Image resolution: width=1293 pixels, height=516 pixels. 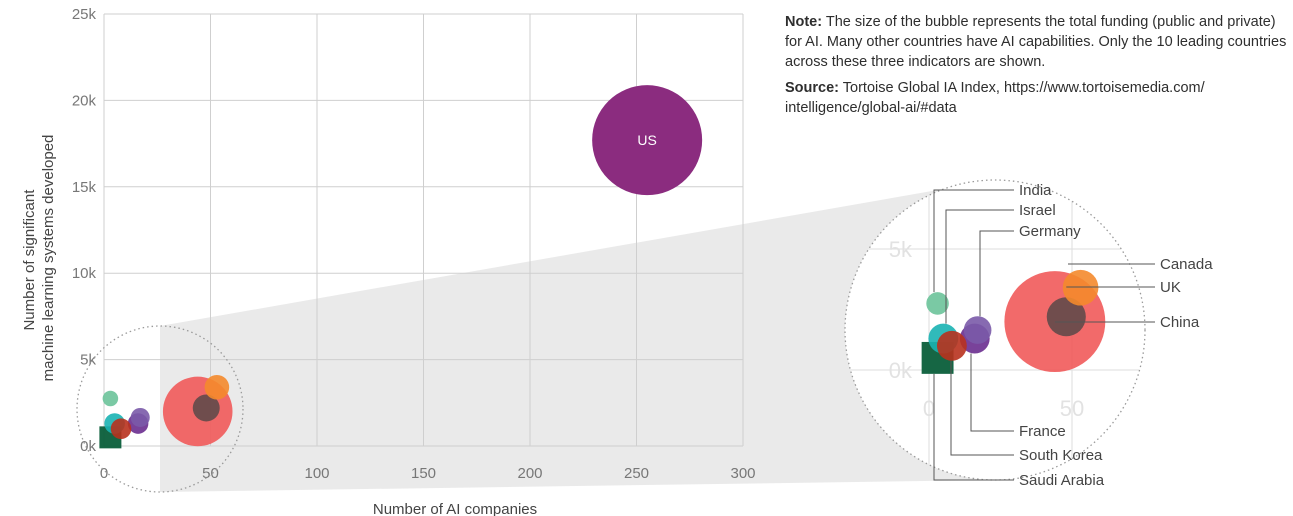 I want to click on inset-x-tick-label: 50, so click(x=1072, y=408).